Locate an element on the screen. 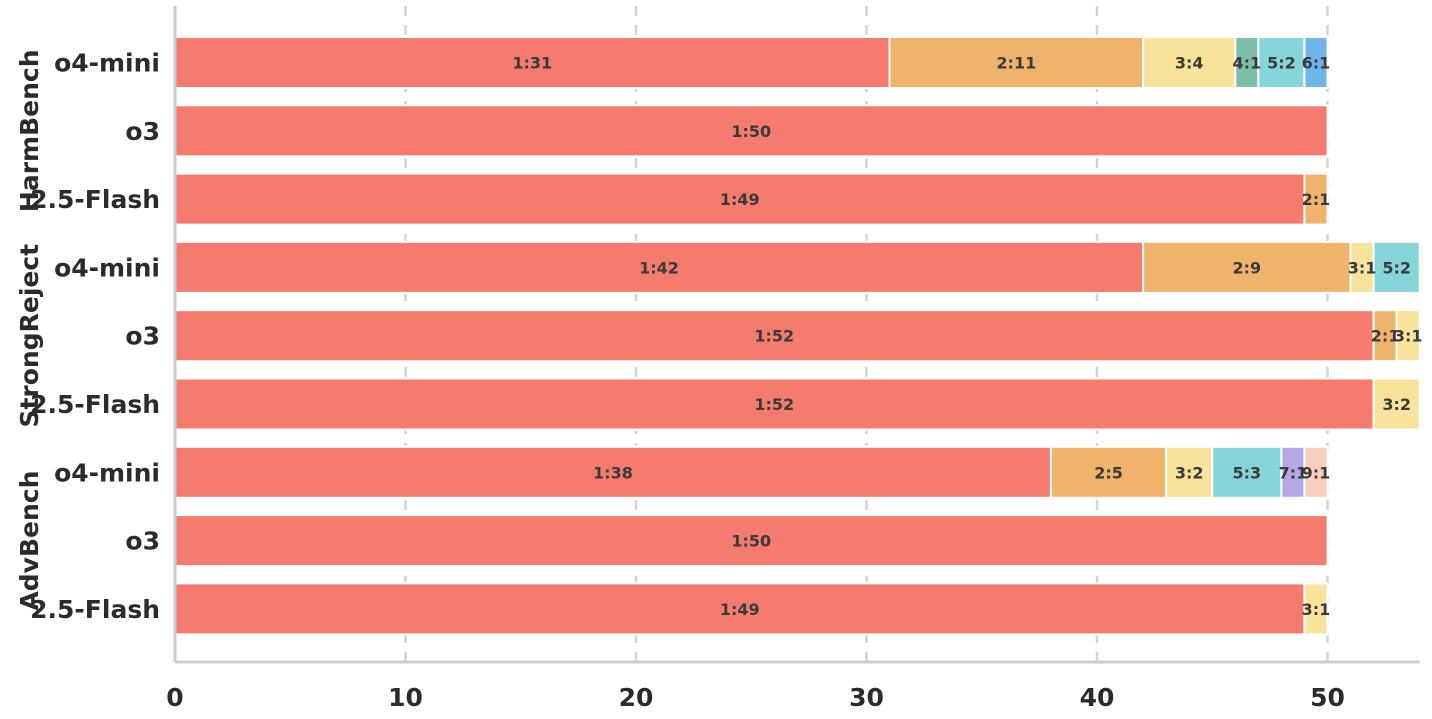 This screenshot has height=719, width=1432. bar-segment-label-harmbench-0-2: 2:11 is located at coordinates (1016, 63).